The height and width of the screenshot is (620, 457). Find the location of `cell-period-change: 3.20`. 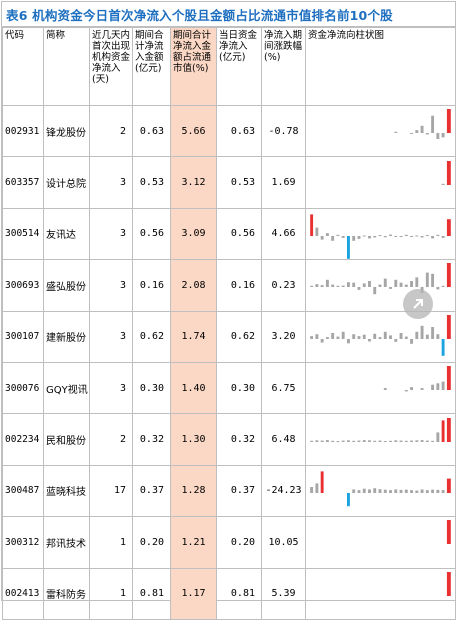

cell-period-change: 3.20 is located at coordinates (283, 336).